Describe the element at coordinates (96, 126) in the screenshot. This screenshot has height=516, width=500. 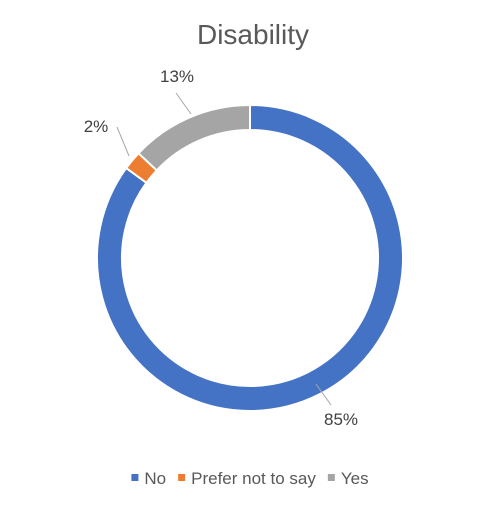
I see `data-label-prefer-not-to-say: 2%` at that location.